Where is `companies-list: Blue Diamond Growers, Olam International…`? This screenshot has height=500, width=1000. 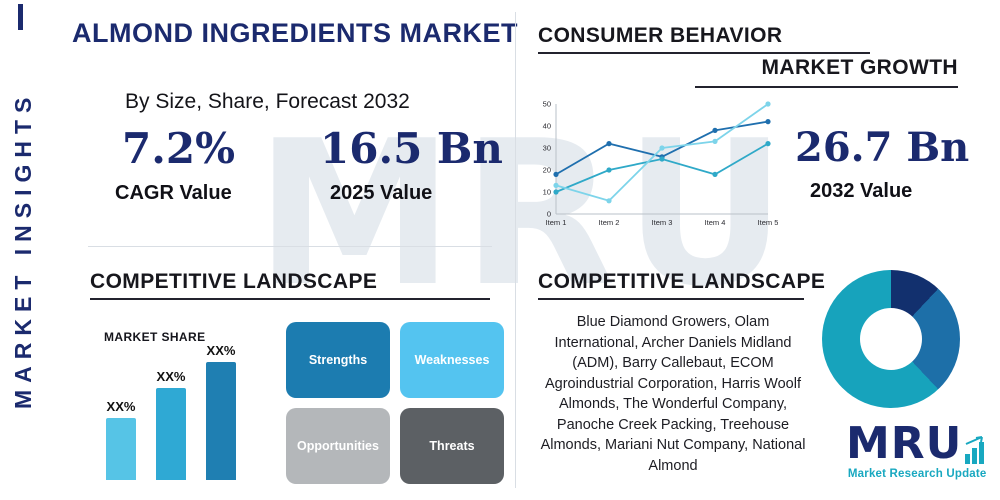 companies-list: Blue Diamond Growers, Olam International… is located at coordinates (673, 394).